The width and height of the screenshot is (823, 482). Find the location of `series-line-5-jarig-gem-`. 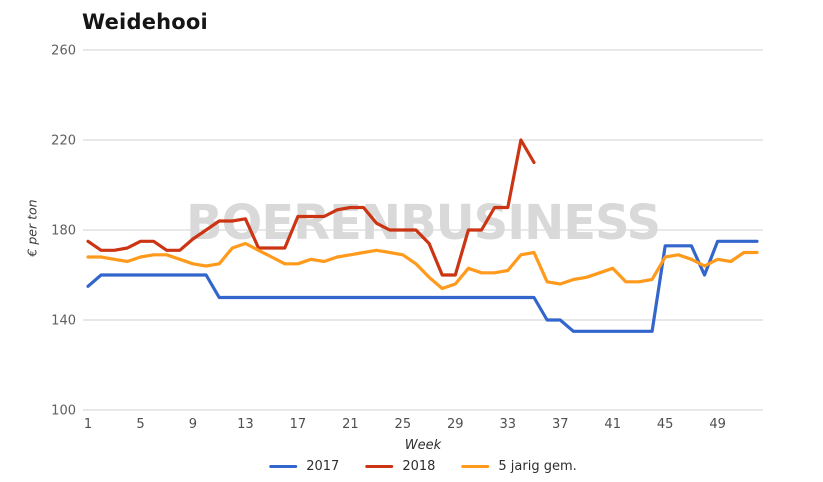

series-line-5-jarig-gem- is located at coordinates (422, 266).